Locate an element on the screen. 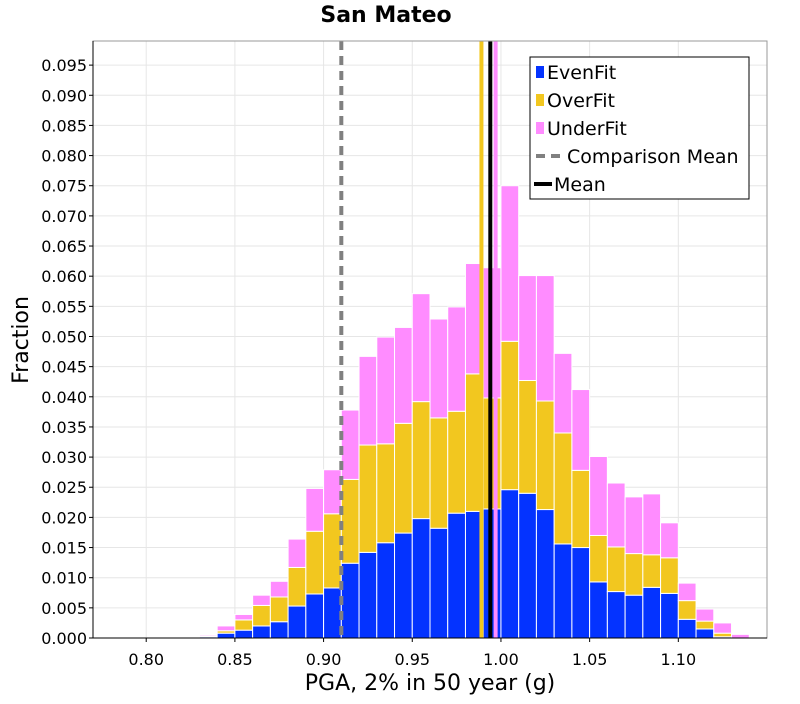  x-tick-label: 1.05 is located at coordinates (590, 659).